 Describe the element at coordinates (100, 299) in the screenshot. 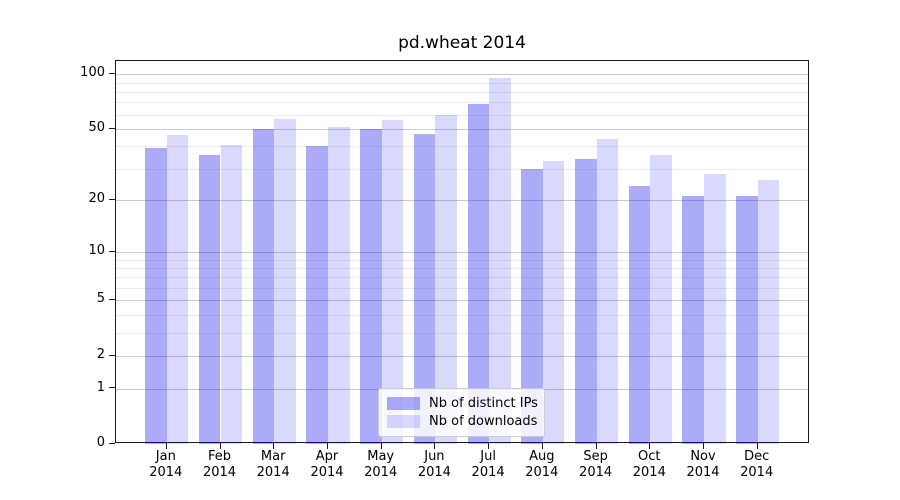

I see `y-tick-label: 5` at that location.